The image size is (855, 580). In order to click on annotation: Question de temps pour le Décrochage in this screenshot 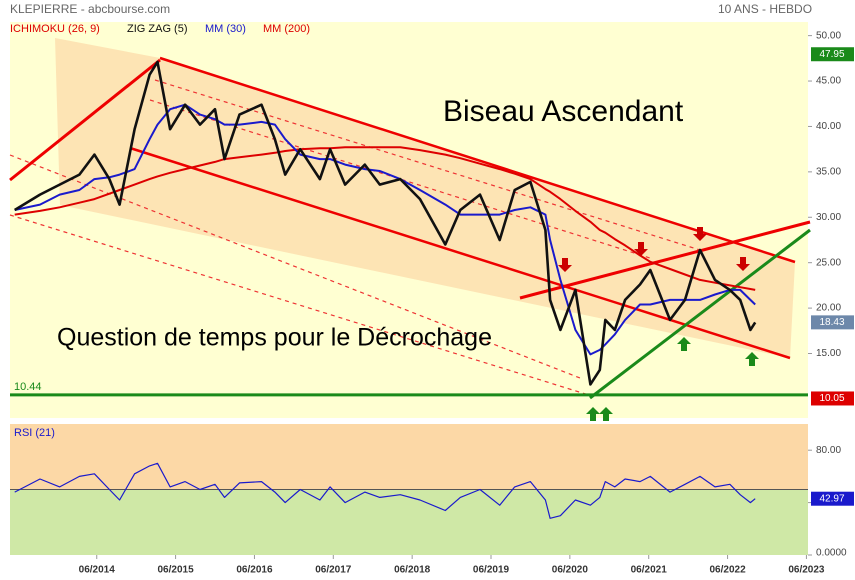, I will do `click(274, 338)`.